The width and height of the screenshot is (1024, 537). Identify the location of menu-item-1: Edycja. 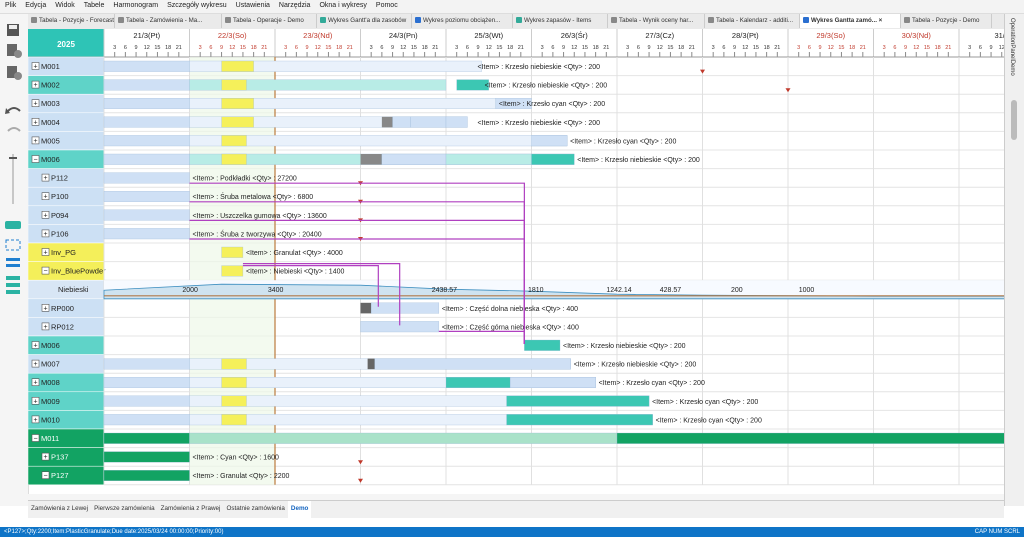
(36, 5).